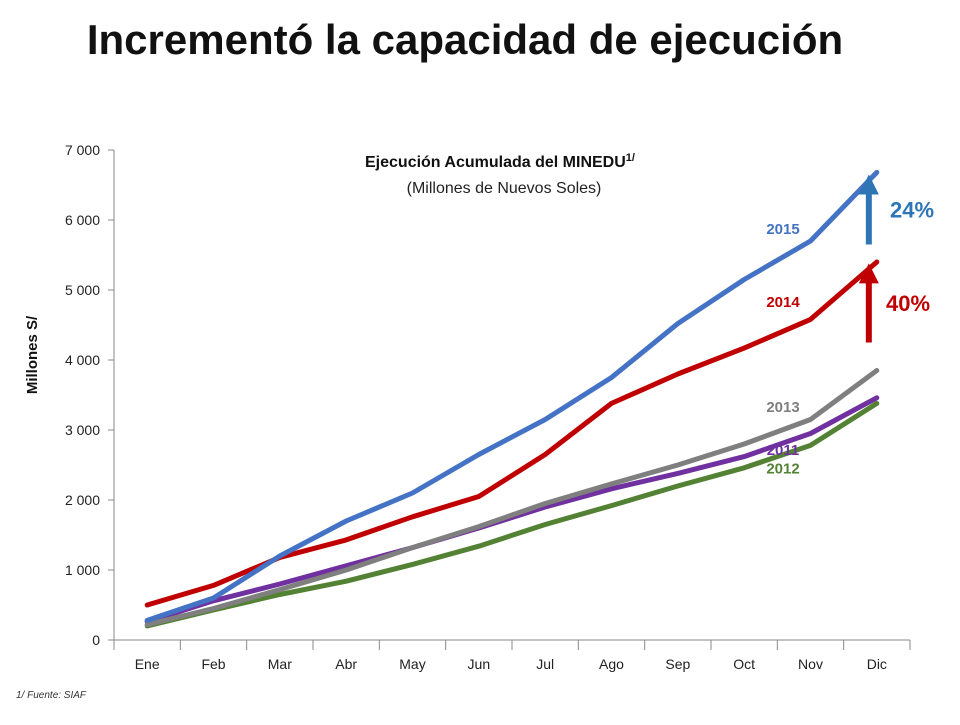 The image size is (960, 725). What do you see at coordinates (912, 210) in the screenshot?
I see `growth-label-1: 24%` at bounding box center [912, 210].